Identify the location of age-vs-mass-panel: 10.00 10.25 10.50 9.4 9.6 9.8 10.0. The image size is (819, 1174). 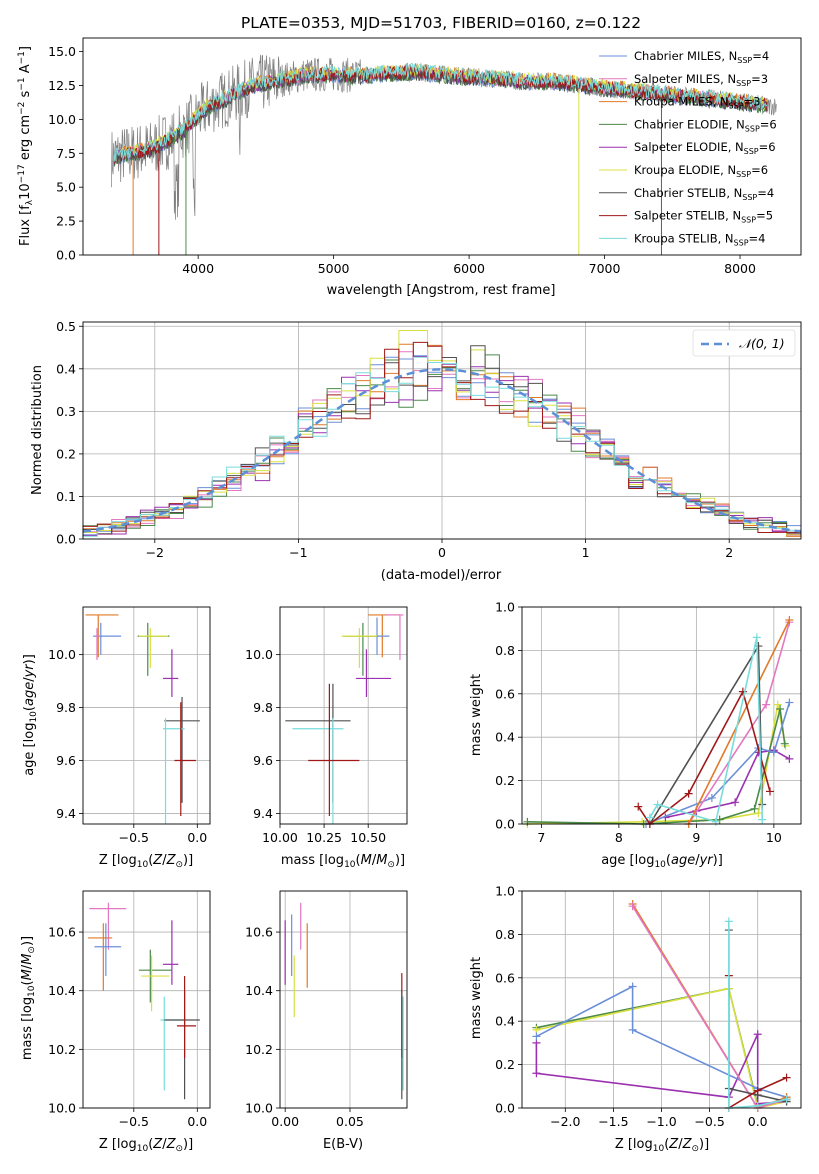
(326, 725).